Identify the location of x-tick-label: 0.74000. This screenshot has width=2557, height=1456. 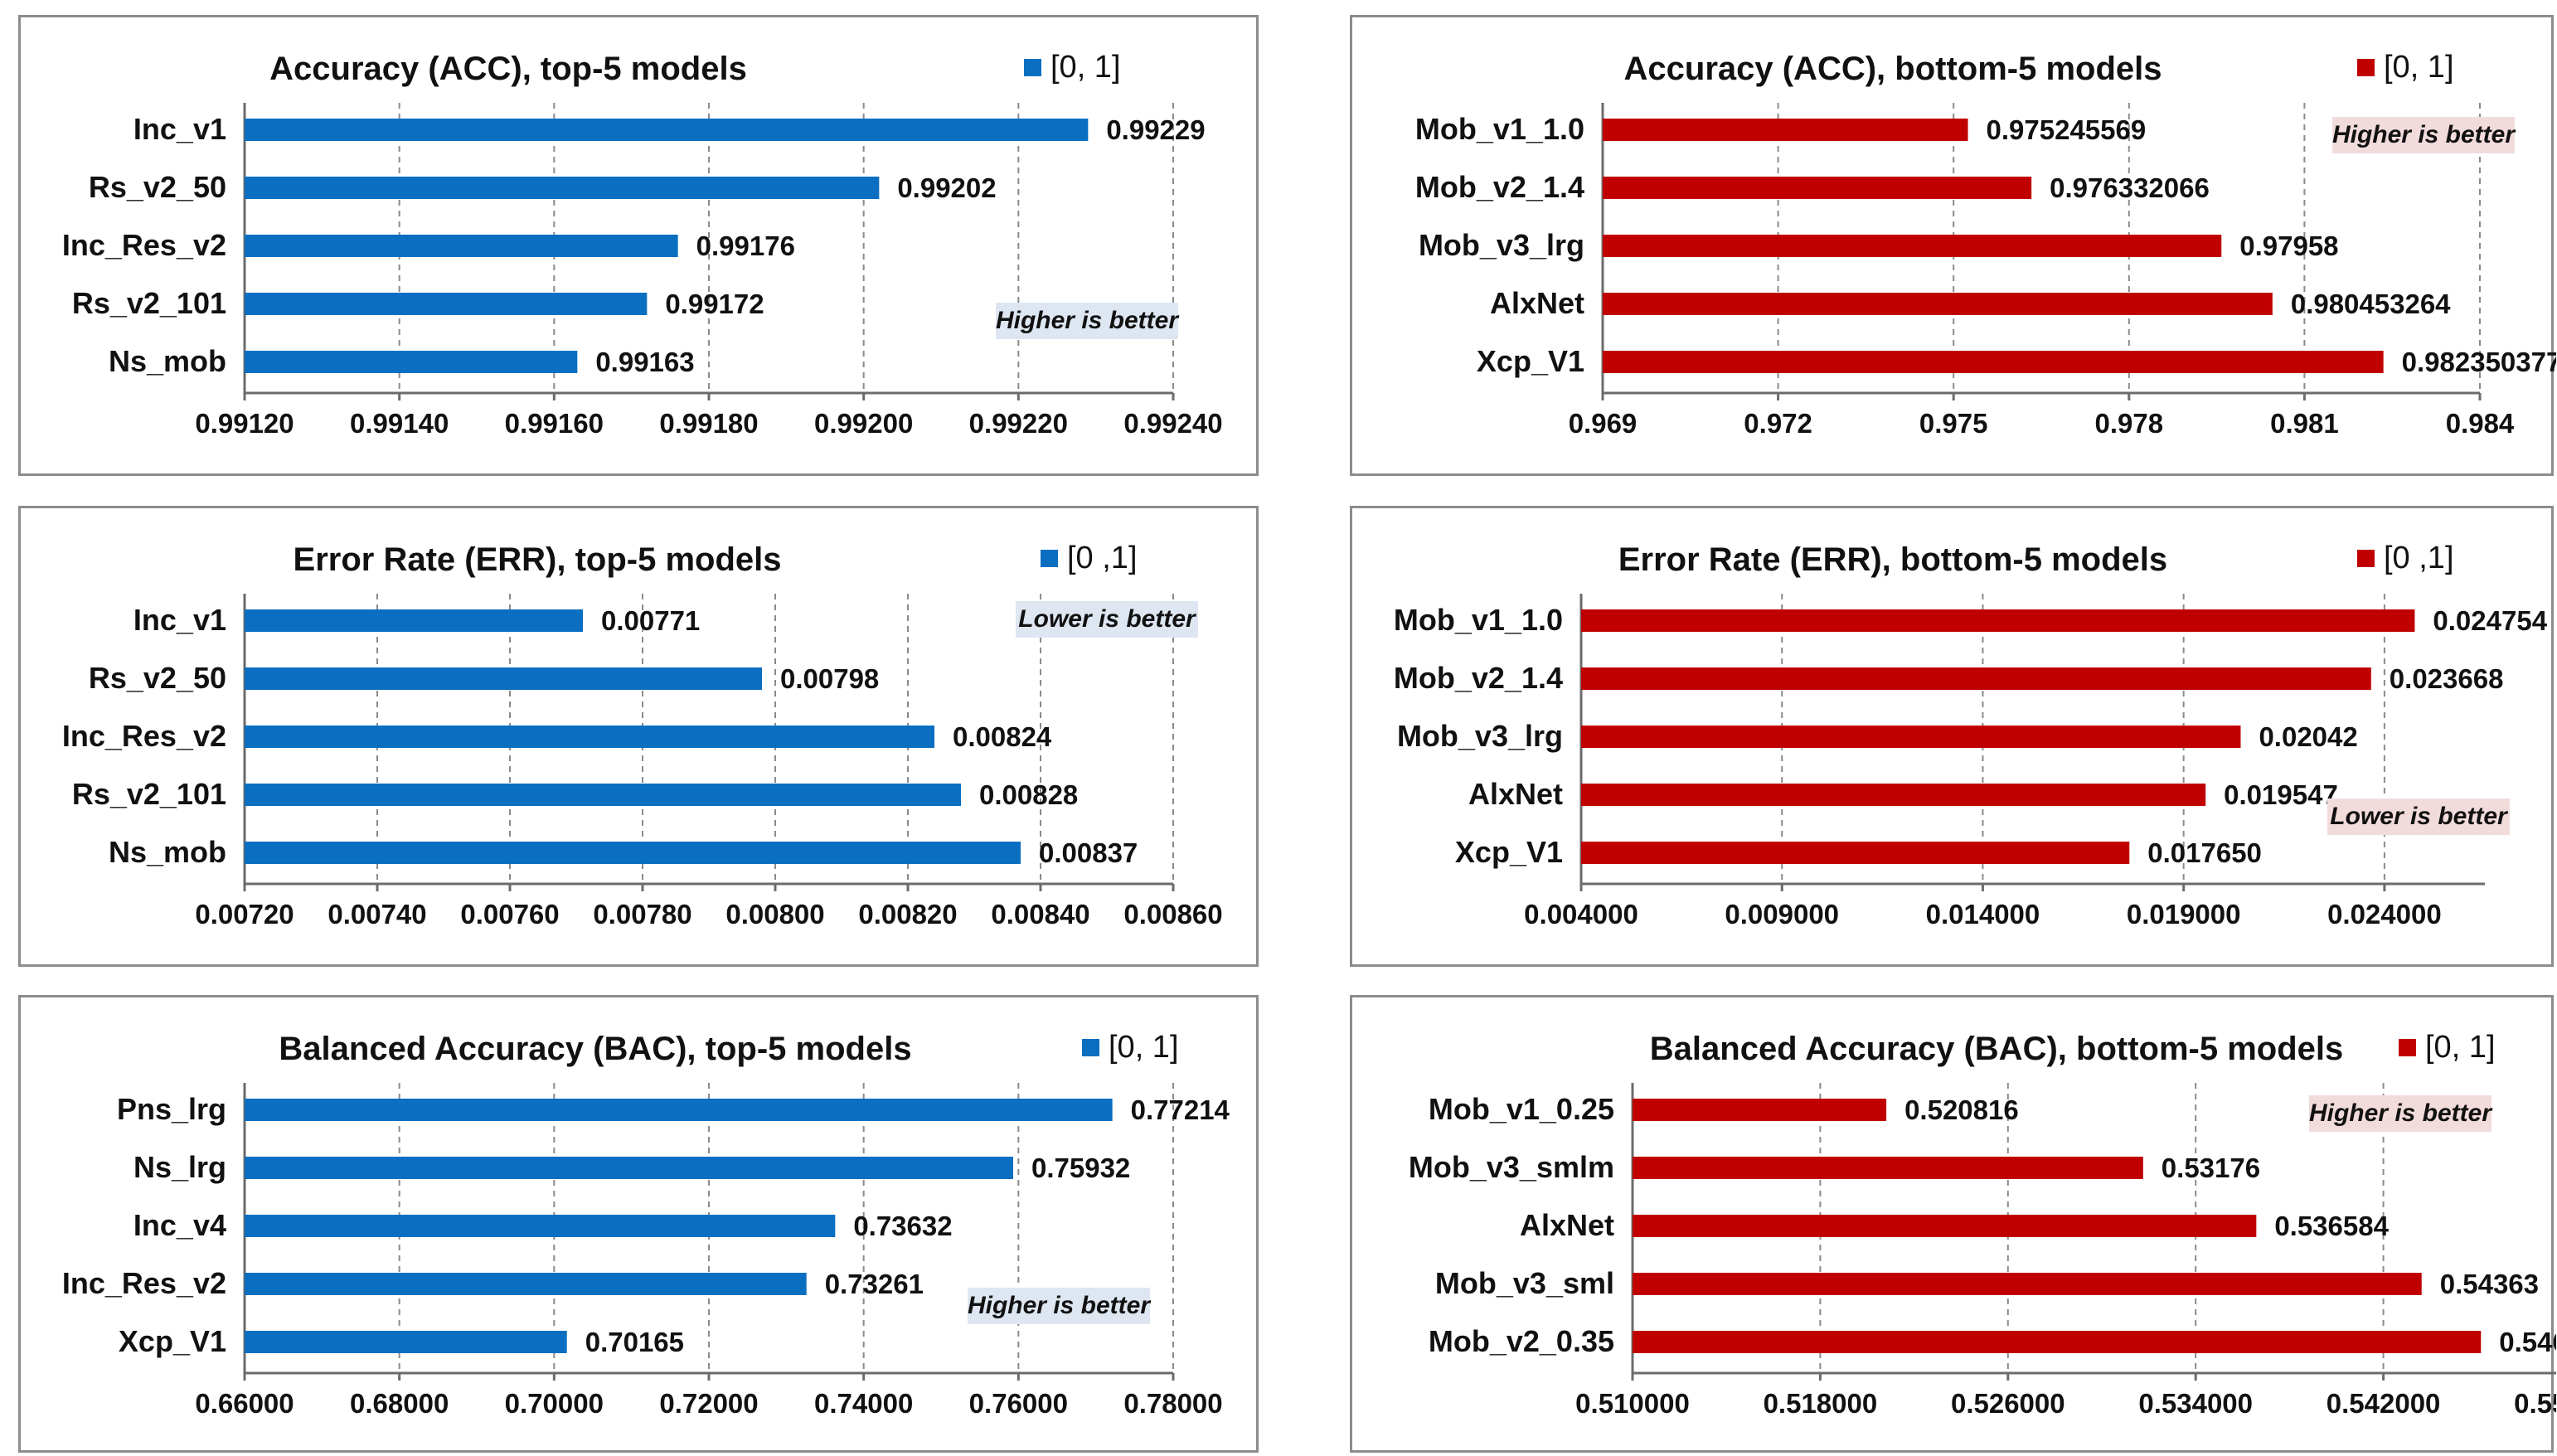
(863, 1403).